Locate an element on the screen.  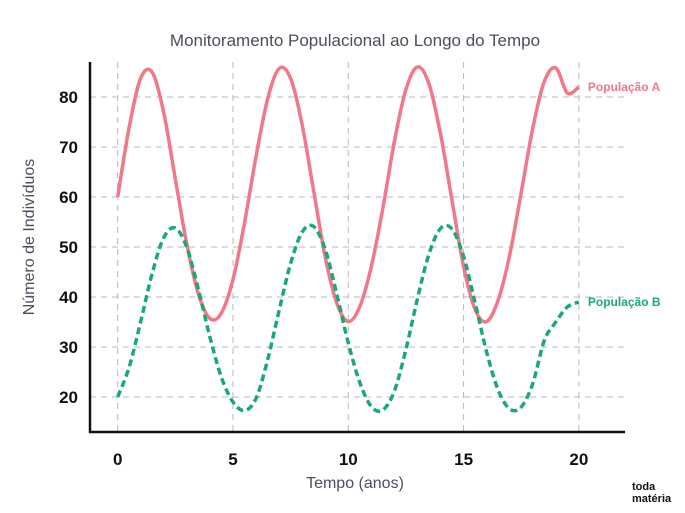
y-axis-label: Número de Indivíduos is located at coordinates (29, 237).